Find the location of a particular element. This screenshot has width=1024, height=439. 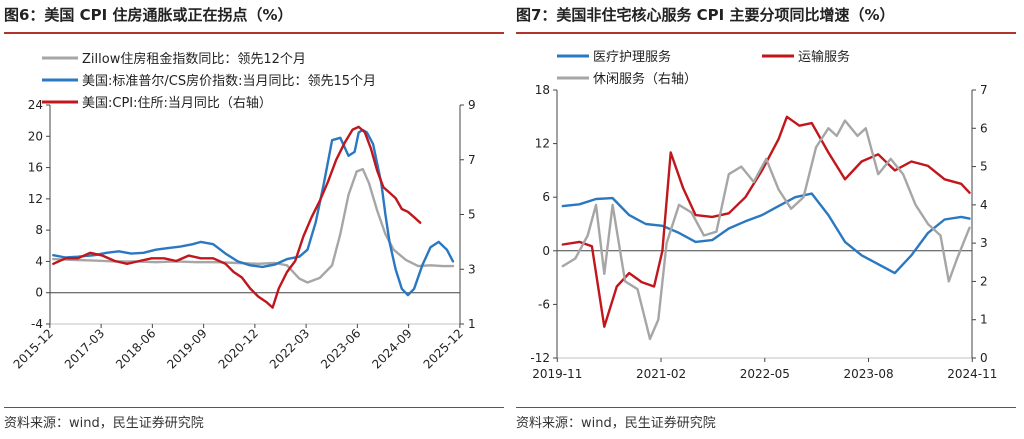

x-tick-label: 2024-09 is located at coordinates (391, 348).